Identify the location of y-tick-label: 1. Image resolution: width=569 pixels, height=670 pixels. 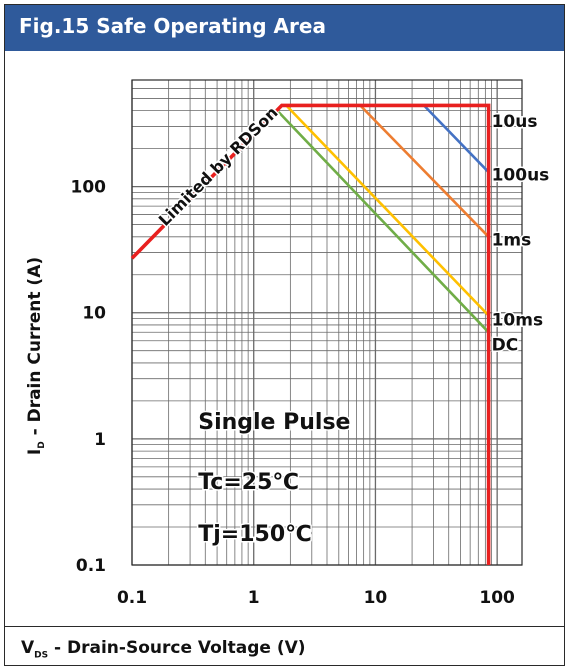
(100, 440).